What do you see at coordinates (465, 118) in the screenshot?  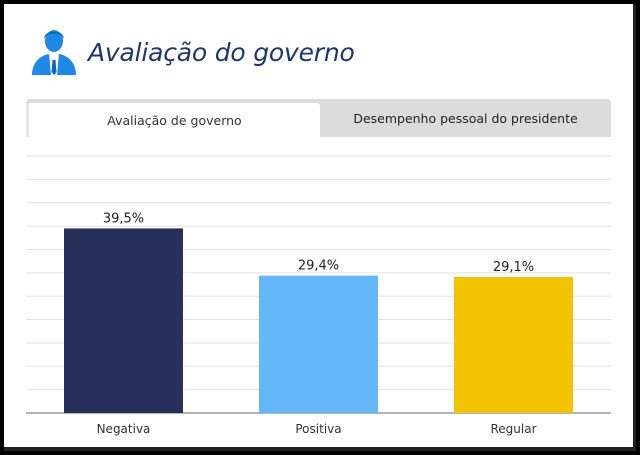 I see `tab-desempenho-presidente: Desempenho pessoal do presidente` at bounding box center [465, 118].